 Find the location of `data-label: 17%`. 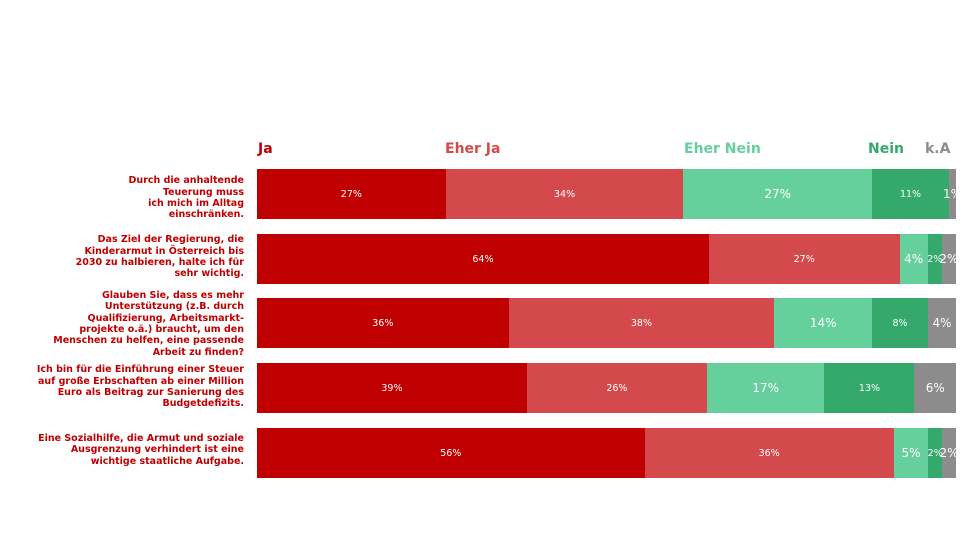

data-label: 17% is located at coordinates (765, 388).